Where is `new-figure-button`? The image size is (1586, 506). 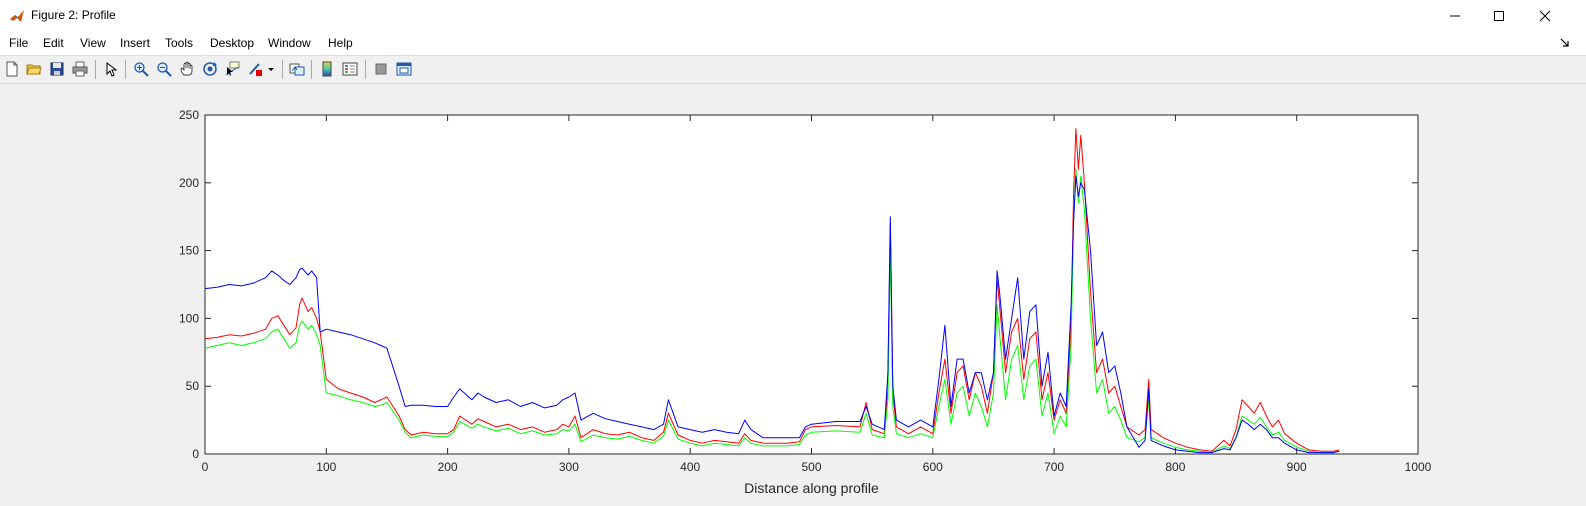 new-figure-button is located at coordinates (12, 69).